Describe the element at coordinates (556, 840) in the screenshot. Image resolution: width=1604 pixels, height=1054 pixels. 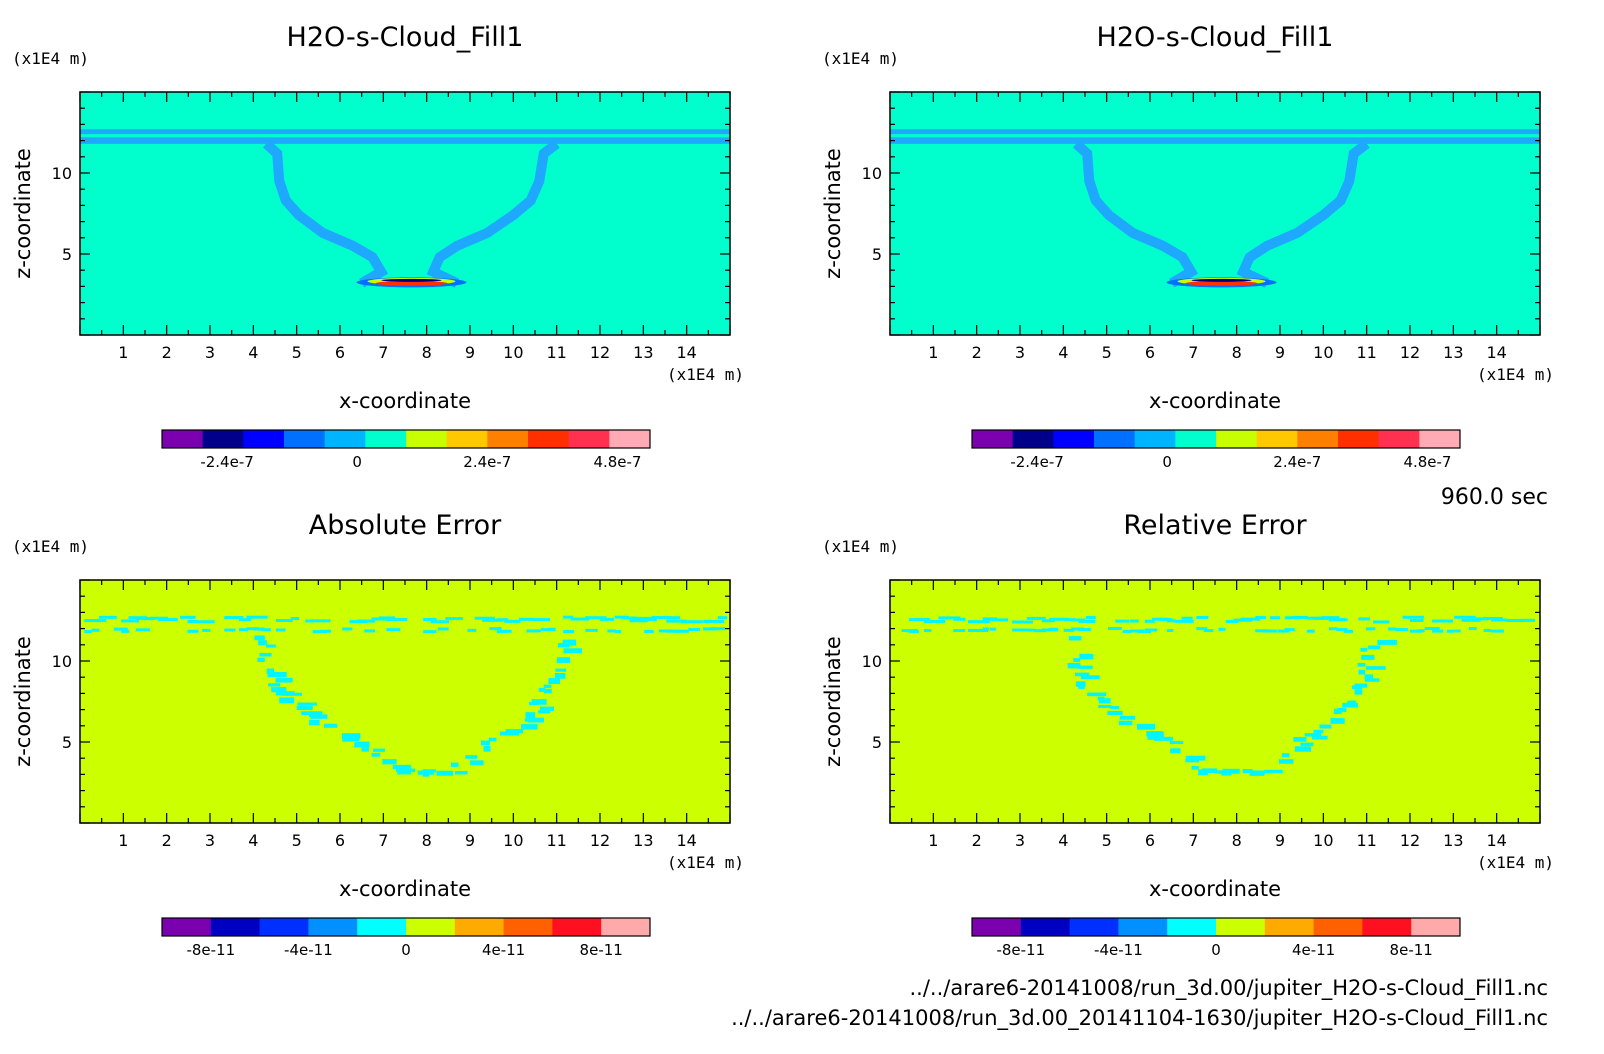
I see `x-tick-label: 11` at that location.